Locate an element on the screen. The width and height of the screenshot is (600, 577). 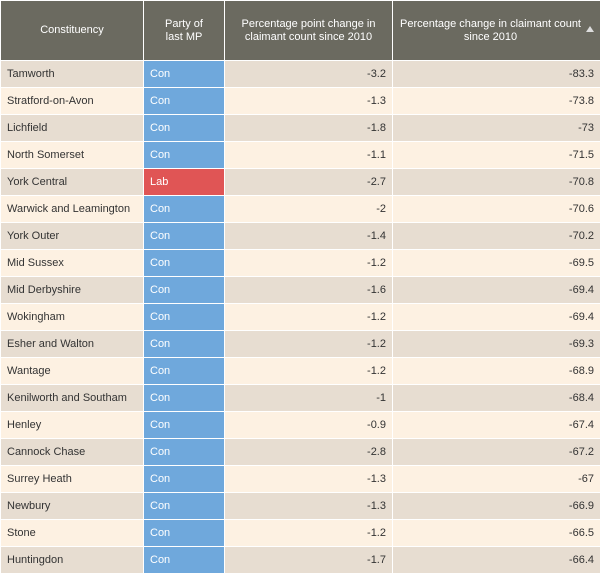
table-row: Newbury Con -1.3 -66.9 is located at coordinates (300, 506).